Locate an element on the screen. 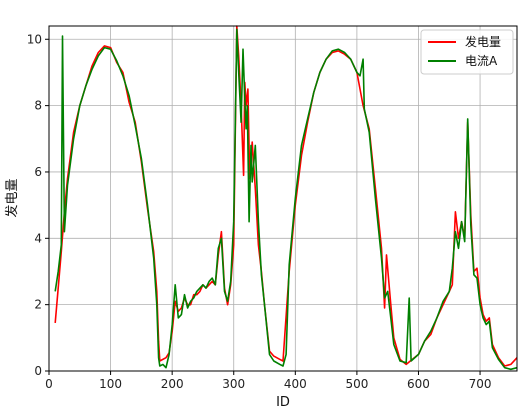 The height and width of the screenshot is (412, 529). legend-label-current: 电流A is located at coordinates (481, 61).